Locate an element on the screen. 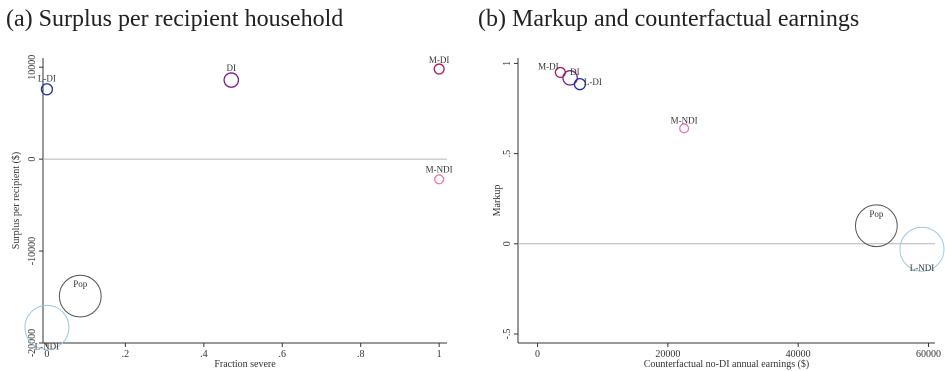 This screenshot has width=945, height=371. y-axis-label: Markup is located at coordinates (497, 201).